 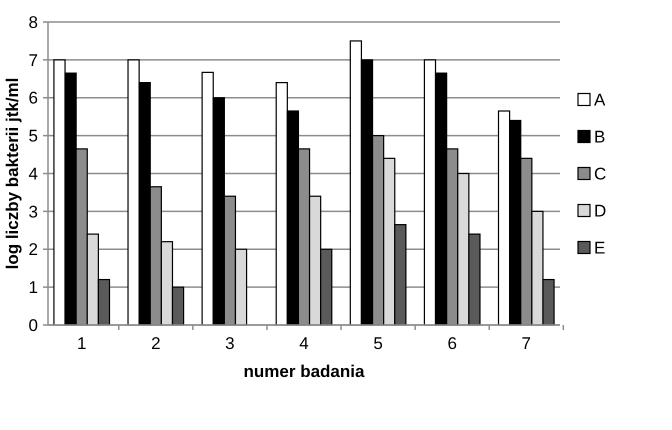 I want to click on x-tick-label: 5, so click(x=378, y=343).